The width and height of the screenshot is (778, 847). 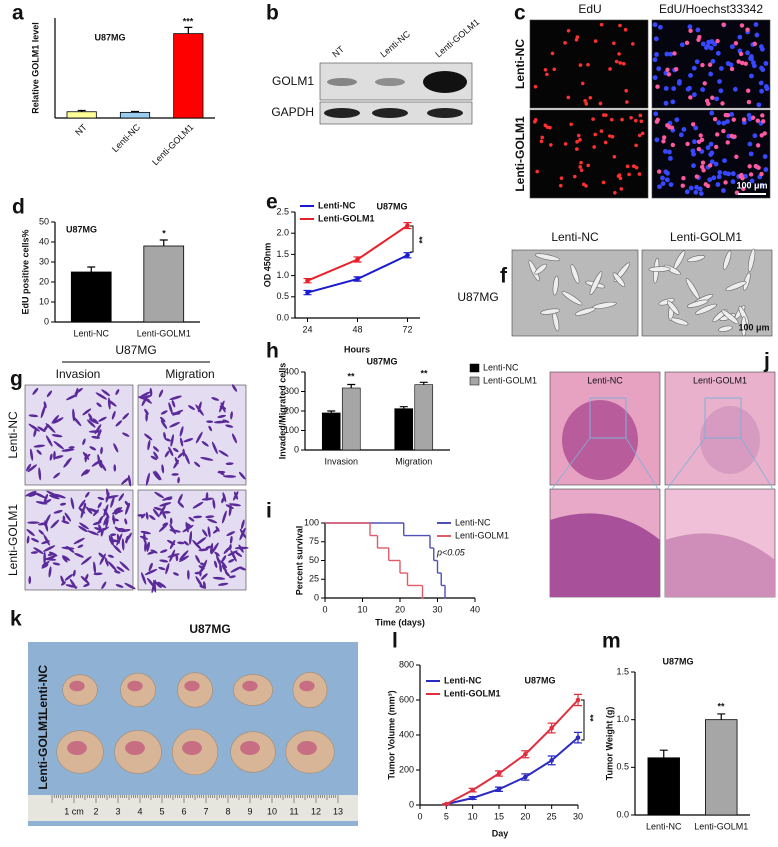 What do you see at coordinates (413, 461) in the screenshot?
I see `x-tick-label: Migration` at bounding box center [413, 461].